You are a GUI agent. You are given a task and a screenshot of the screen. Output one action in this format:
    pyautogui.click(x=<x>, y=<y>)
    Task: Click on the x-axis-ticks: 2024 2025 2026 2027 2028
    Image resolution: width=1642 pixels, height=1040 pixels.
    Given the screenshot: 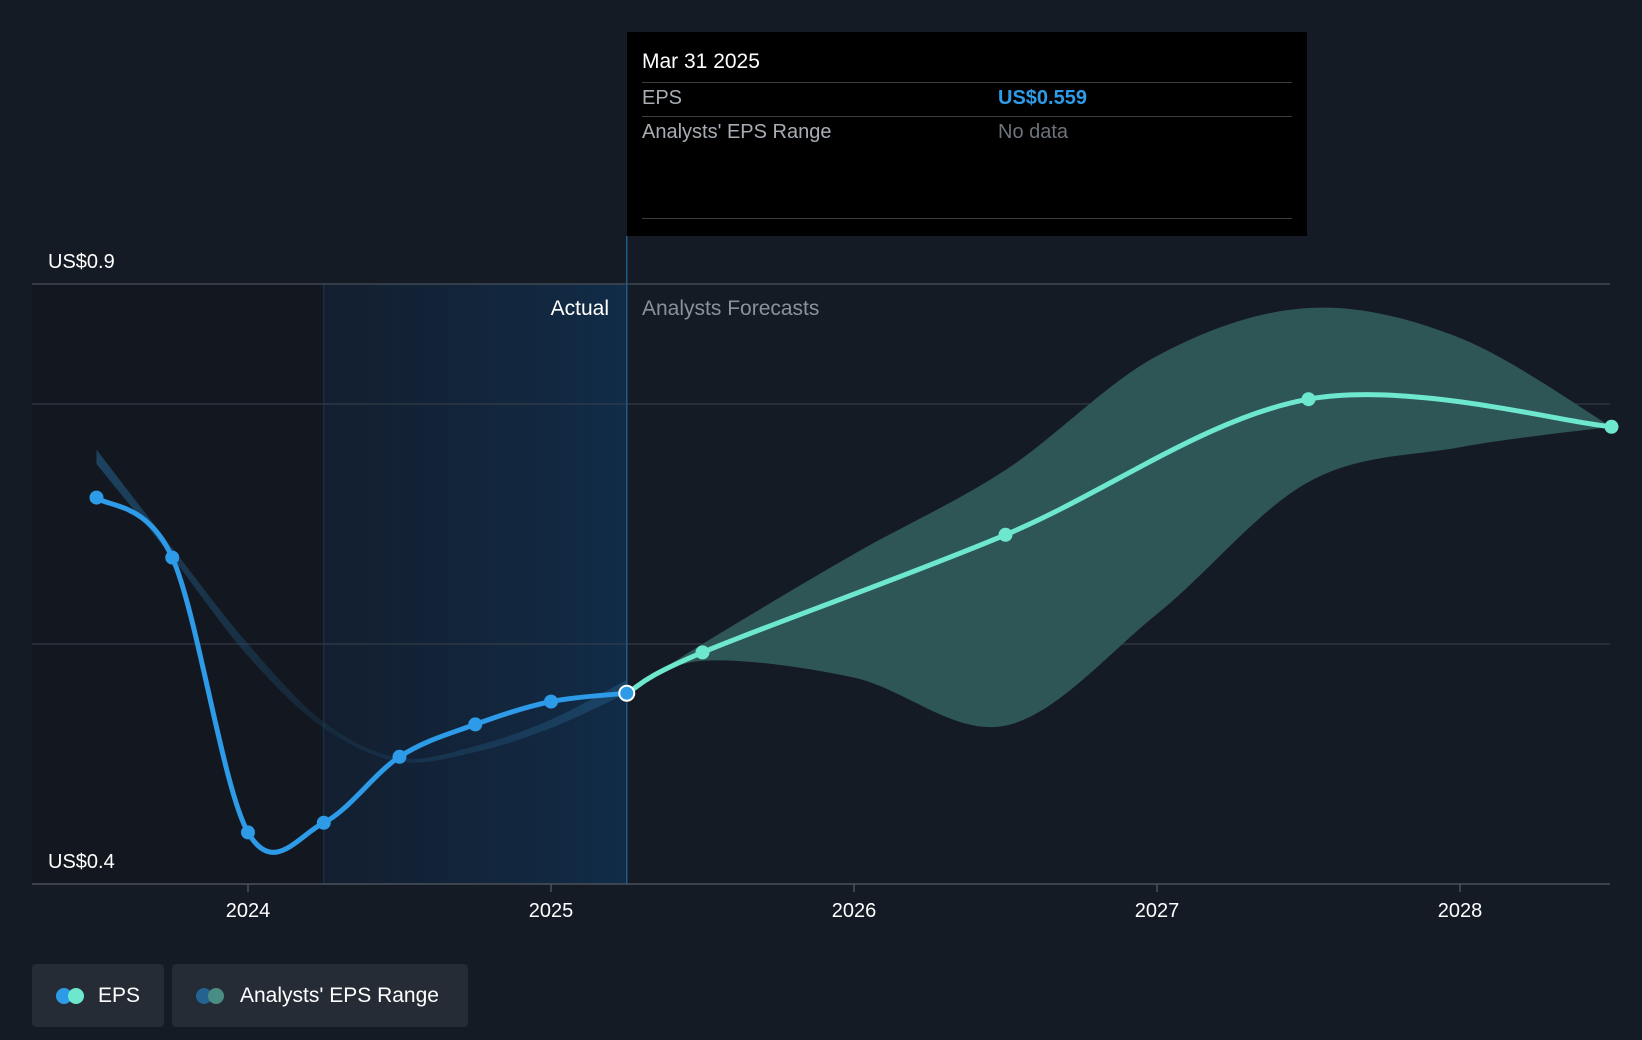 What is the action you would take?
    pyautogui.click(x=854, y=903)
    